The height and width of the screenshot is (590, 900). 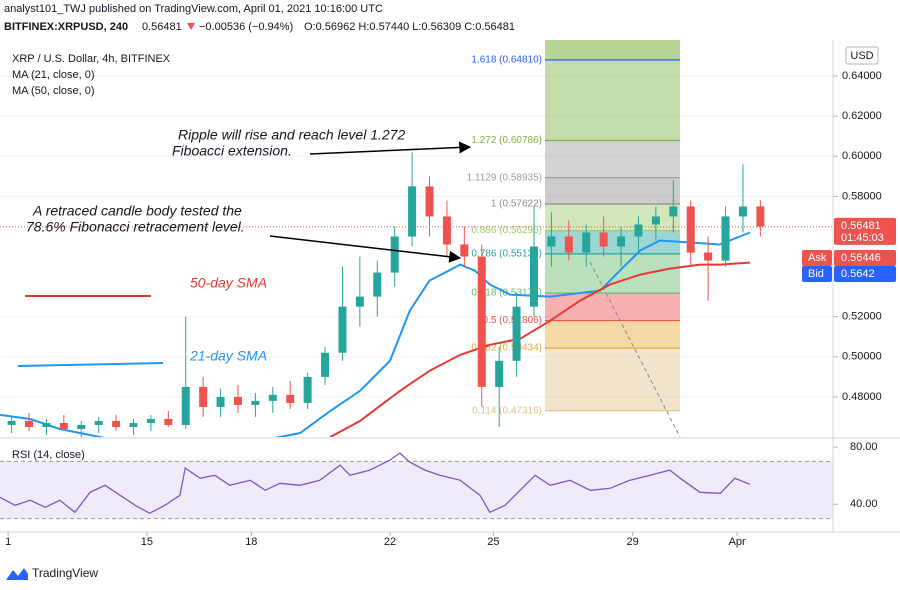 I want to click on ask-label: Ask, so click(x=817, y=258).